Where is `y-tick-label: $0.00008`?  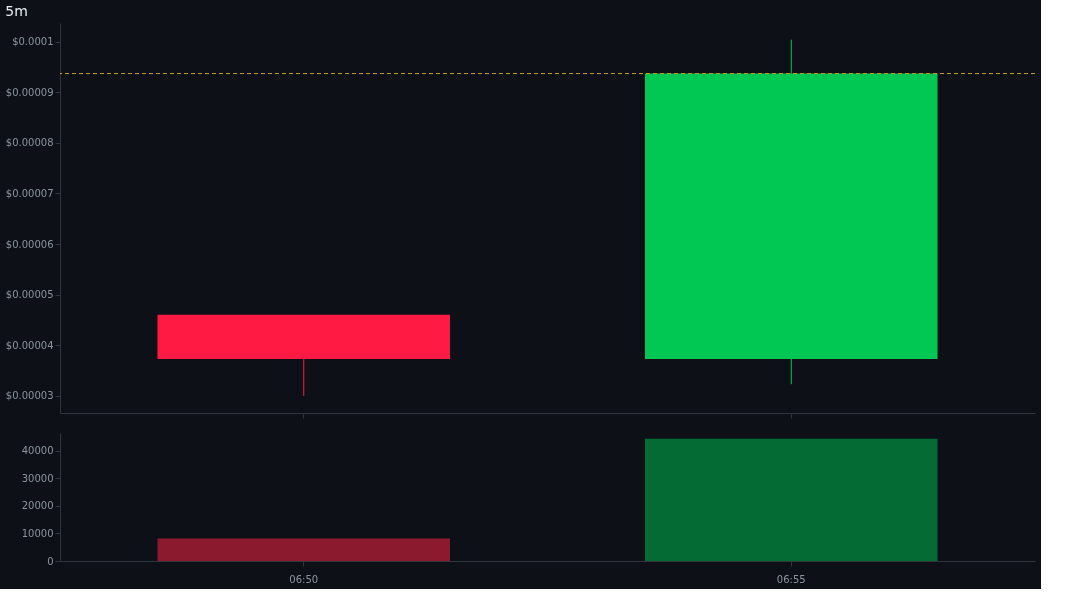 y-tick-label: $0.00008 is located at coordinates (29, 143).